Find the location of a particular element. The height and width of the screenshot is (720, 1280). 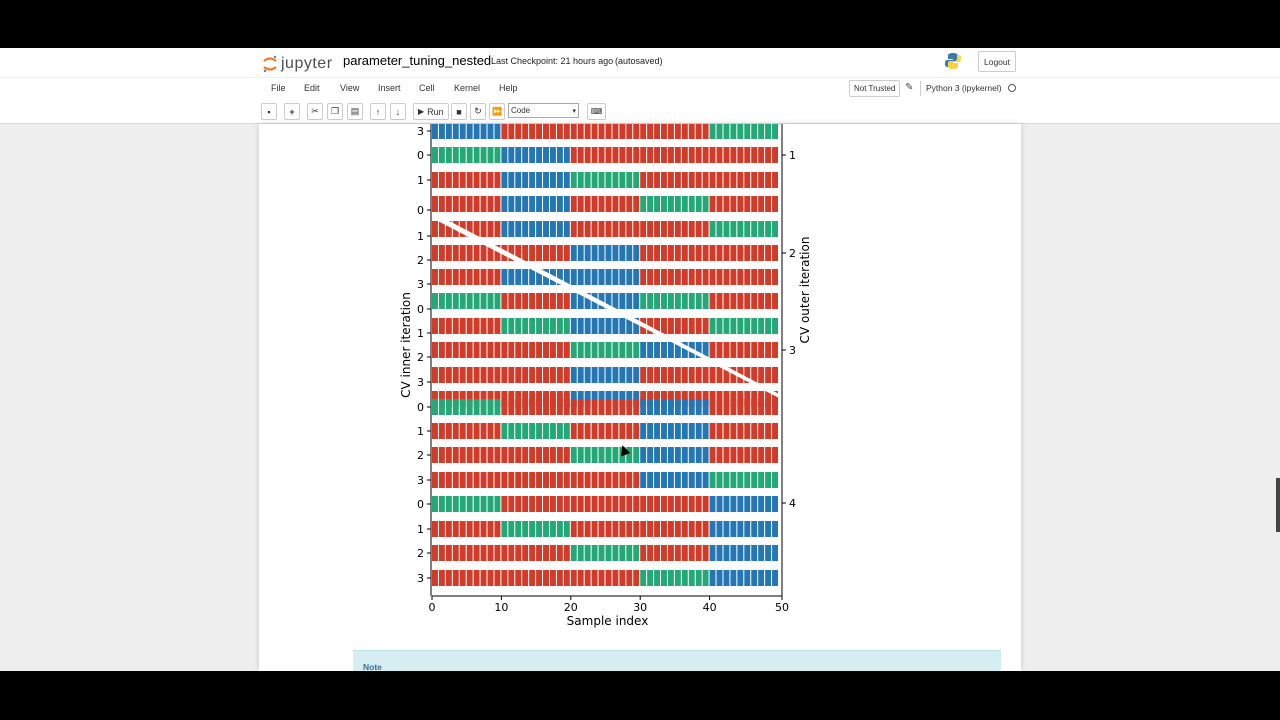

interrupt-button: ■ is located at coordinates (459, 111).